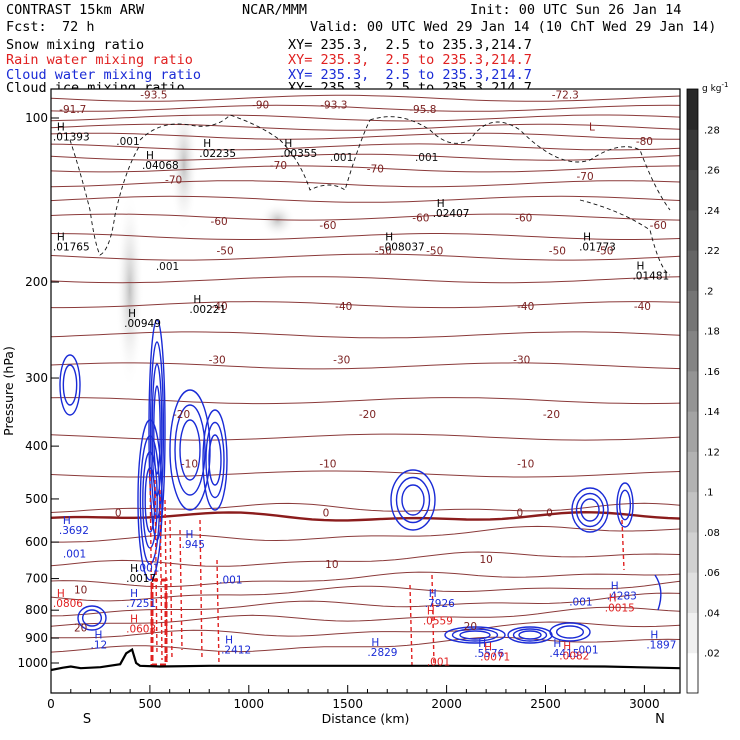  I want to click on extremum-value: .0603, so click(141, 630).